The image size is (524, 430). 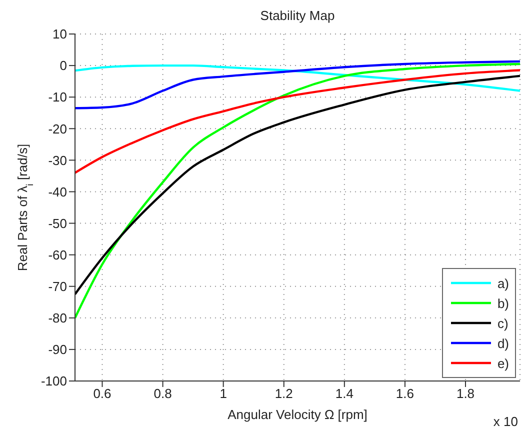 What do you see at coordinates (57, 350) in the screenshot?
I see `y-tick-label: -90` at bounding box center [57, 350].